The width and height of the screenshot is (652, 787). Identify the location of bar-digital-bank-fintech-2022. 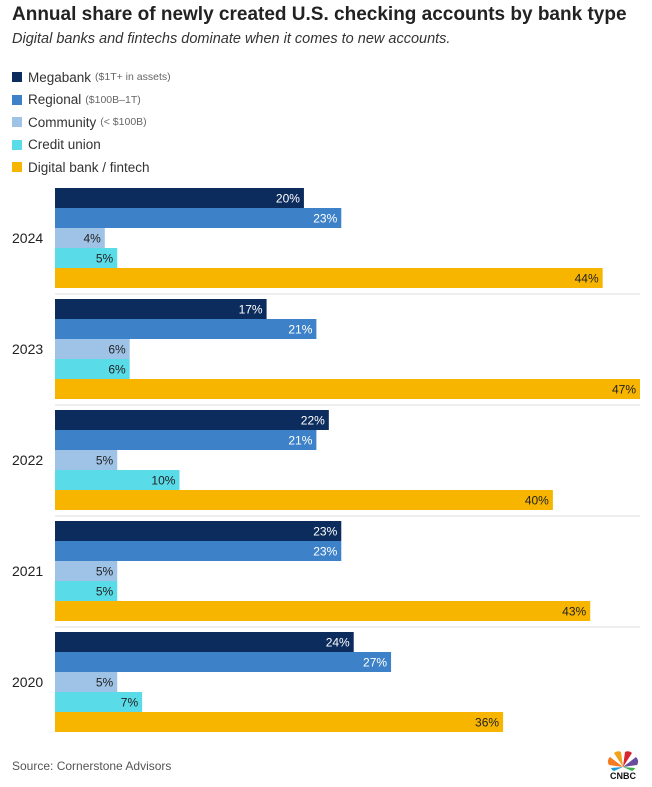
(304, 500).